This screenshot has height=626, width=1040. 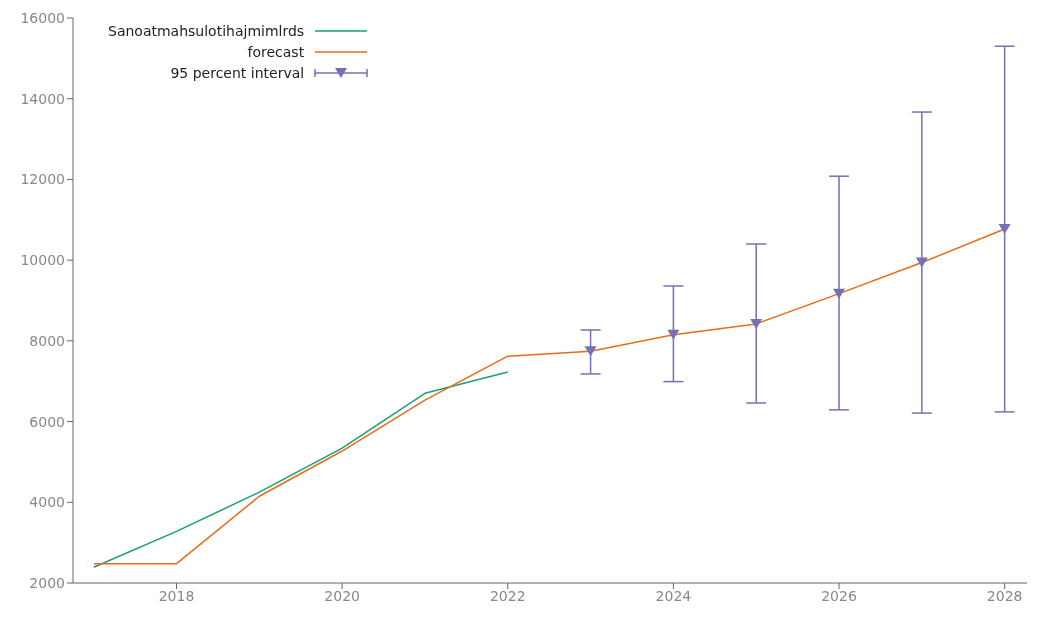 I want to click on x-tick-label: 2026, so click(x=839, y=595).